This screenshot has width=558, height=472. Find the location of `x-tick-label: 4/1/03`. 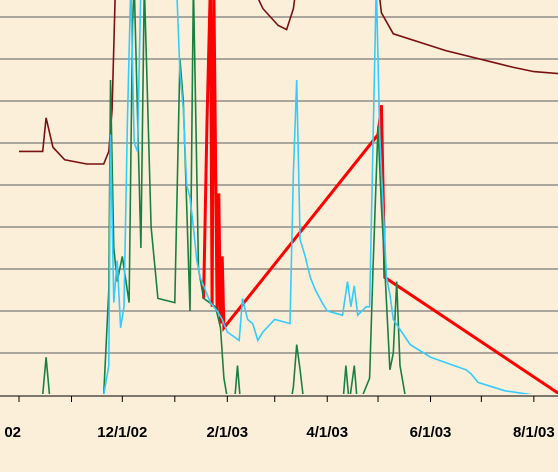

x-tick-label: 4/1/03 is located at coordinates (327, 432).